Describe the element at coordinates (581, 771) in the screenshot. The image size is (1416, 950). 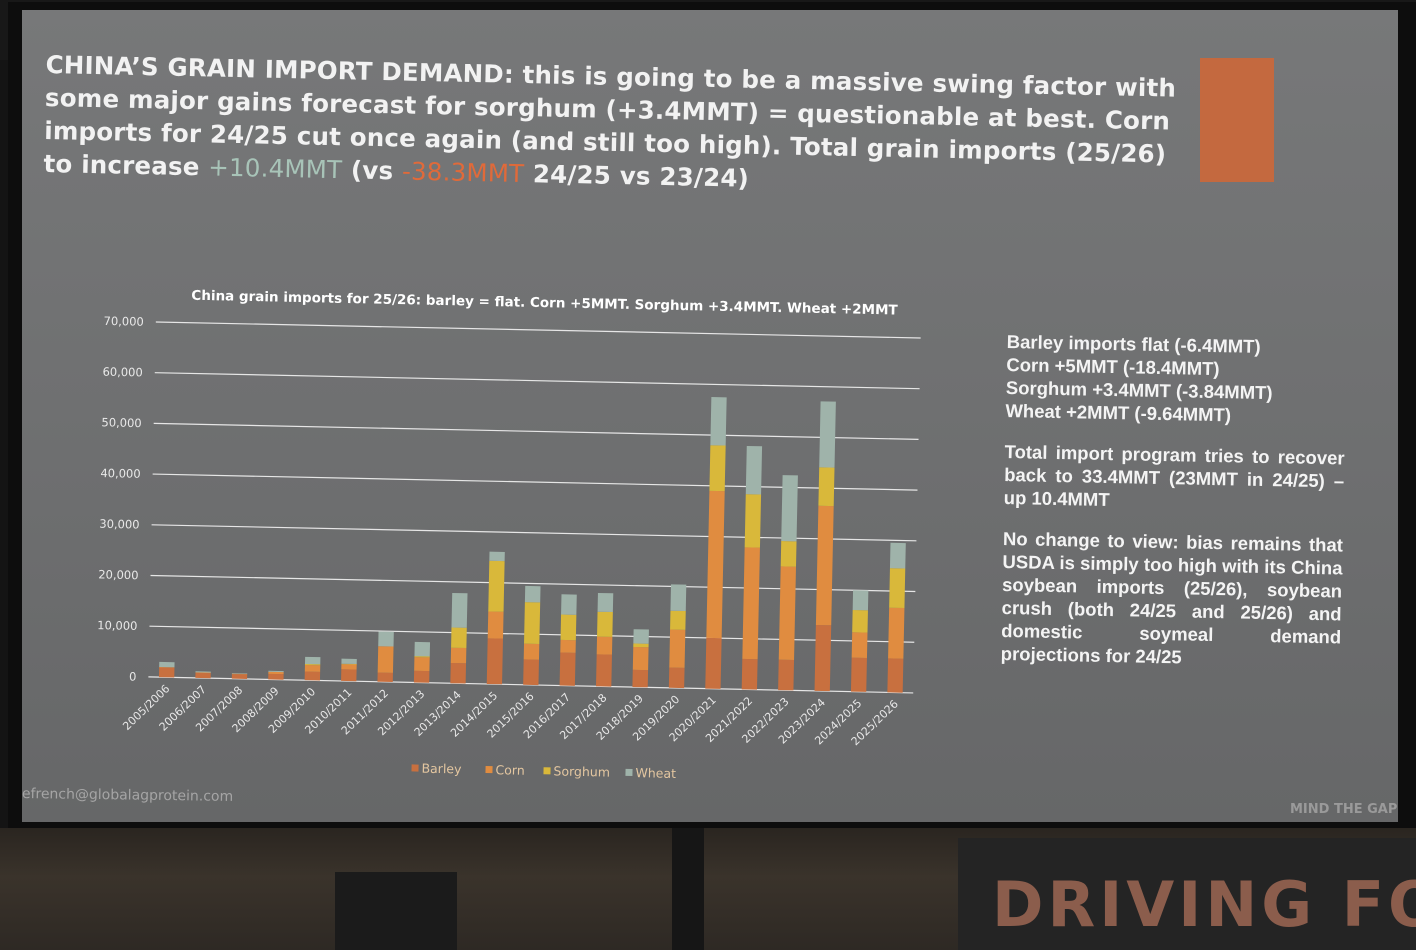
I see `legend-label-sorghum: Sorghum` at that location.